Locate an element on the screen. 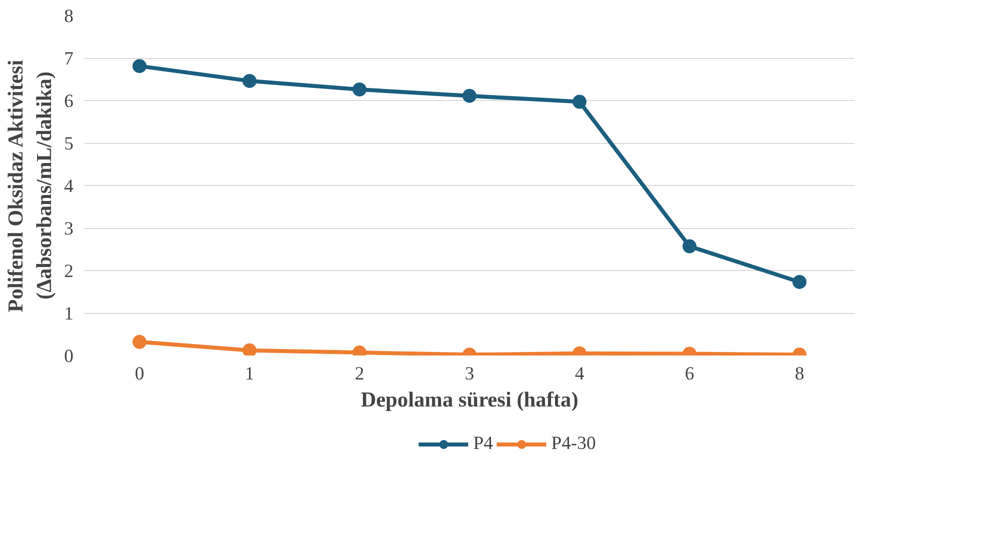  y-tick-label: 5 is located at coordinates (69, 144).